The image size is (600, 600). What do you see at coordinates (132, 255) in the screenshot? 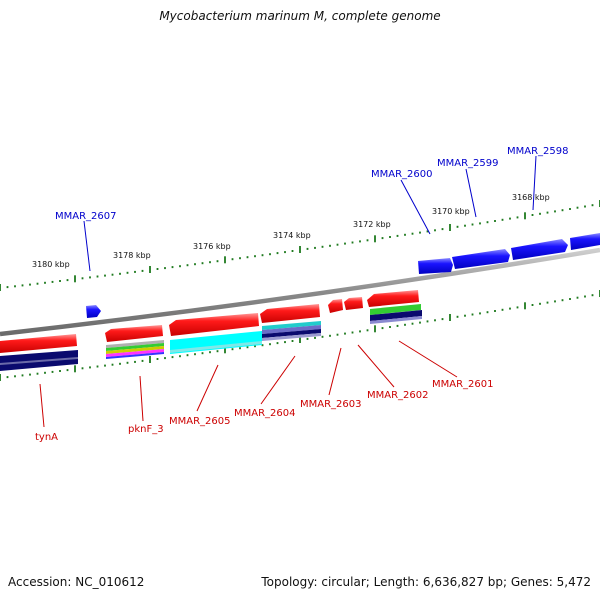
I see `scale-label: 3178 kbp` at bounding box center [132, 255].